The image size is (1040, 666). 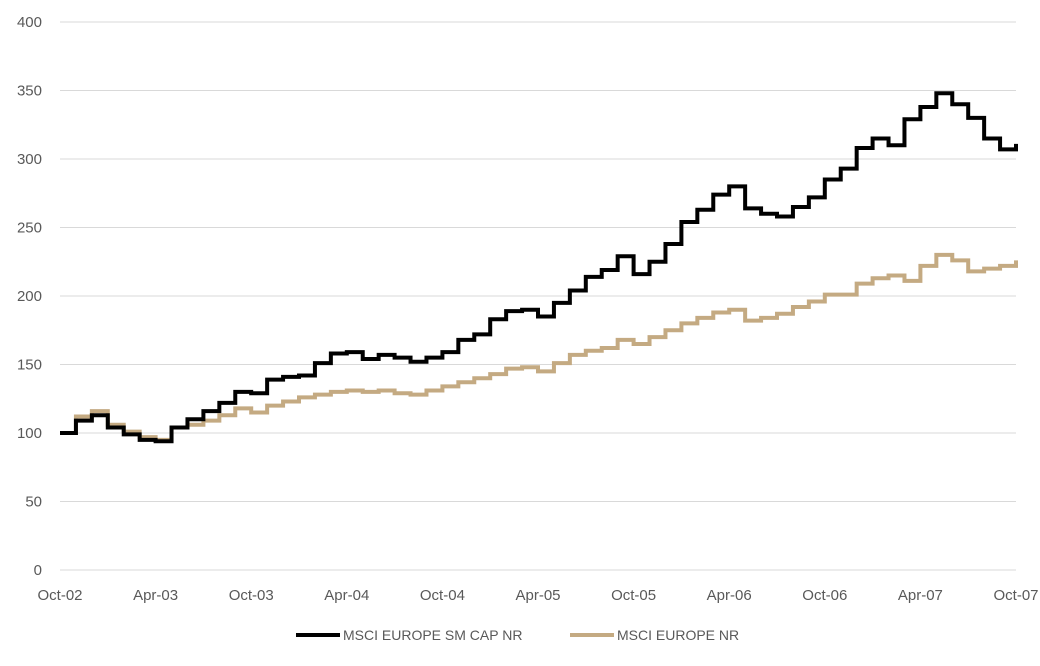 What do you see at coordinates (29, 365) in the screenshot?
I see `y-tick-label: 150` at bounding box center [29, 365].